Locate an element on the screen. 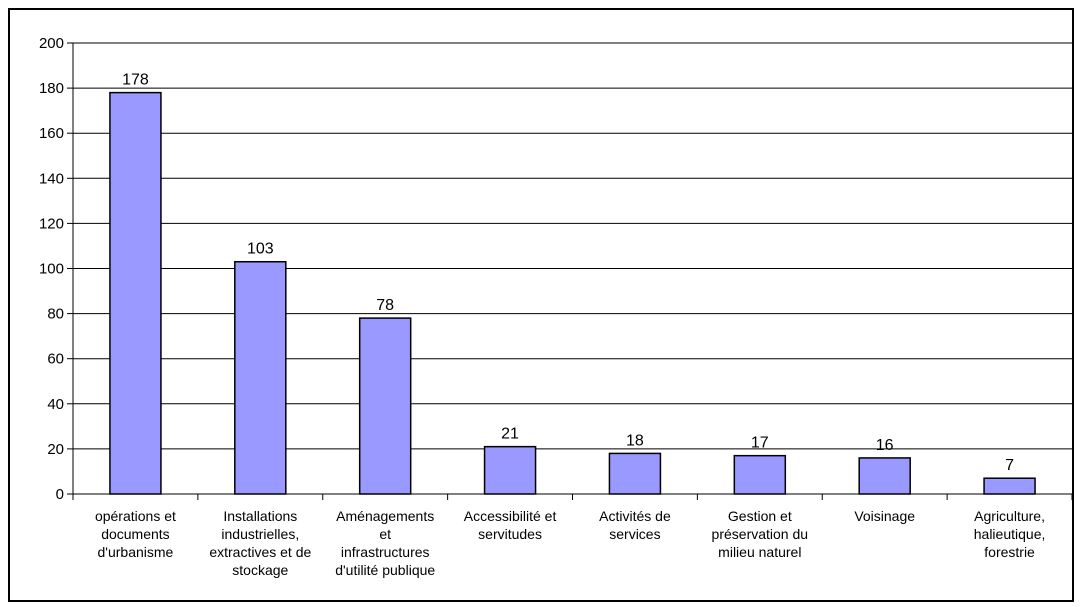 Image resolution: width=1080 pixels, height=607 pixels. x-category-label-line: Aménagements is located at coordinates (385, 516).